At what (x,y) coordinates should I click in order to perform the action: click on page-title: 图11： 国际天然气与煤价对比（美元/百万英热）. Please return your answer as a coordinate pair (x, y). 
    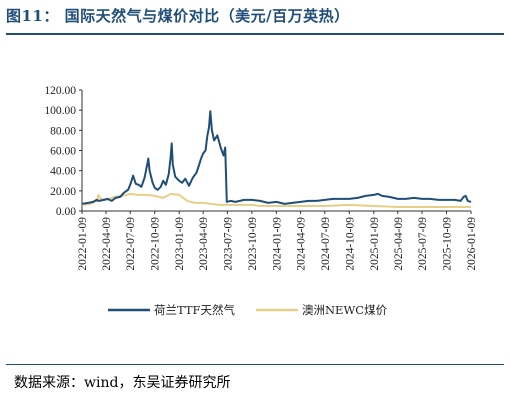
    Looking at the image, I should click on (178, 16).